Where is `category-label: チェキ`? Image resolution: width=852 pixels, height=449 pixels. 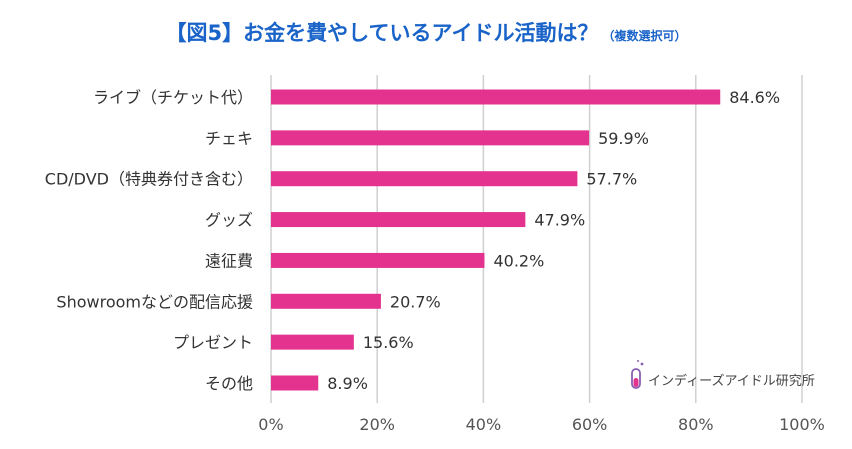 category-label: チェキ is located at coordinates (229, 138).